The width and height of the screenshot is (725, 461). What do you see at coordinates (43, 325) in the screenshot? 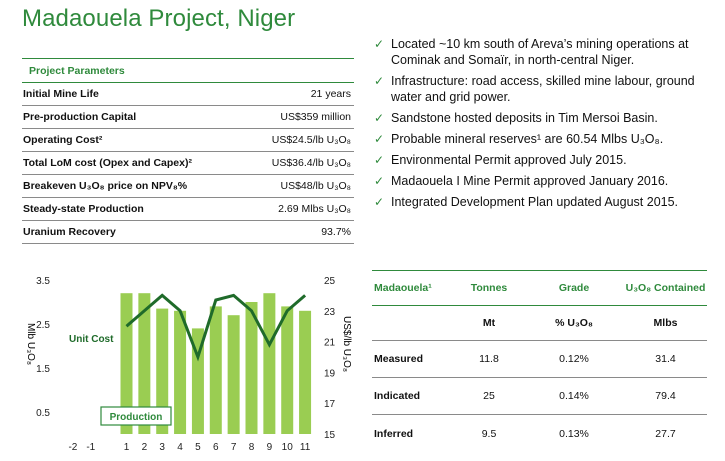
I see `left-tick-label: 2.5` at bounding box center [43, 325].